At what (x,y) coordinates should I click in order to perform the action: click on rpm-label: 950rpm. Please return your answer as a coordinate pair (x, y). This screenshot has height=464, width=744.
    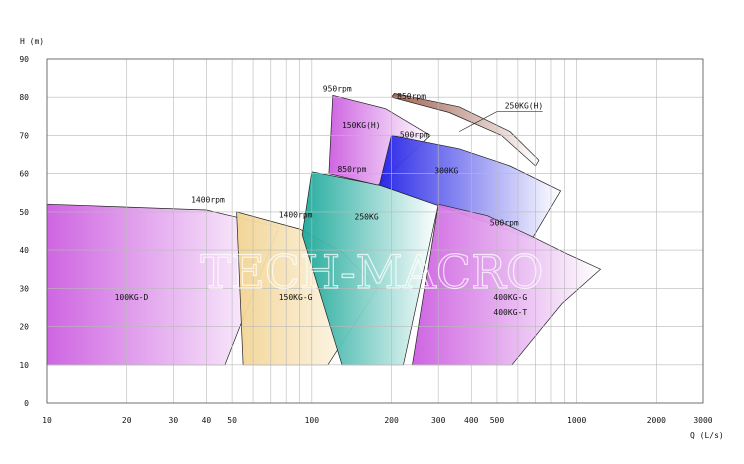
    Looking at the image, I should click on (337, 88).